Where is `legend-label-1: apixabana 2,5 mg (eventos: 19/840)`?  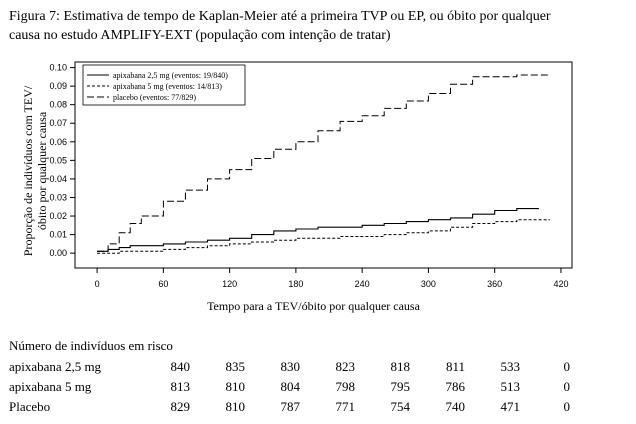 legend-label-1: apixabana 2,5 mg (eventos: 19/840) is located at coordinates (170, 75).